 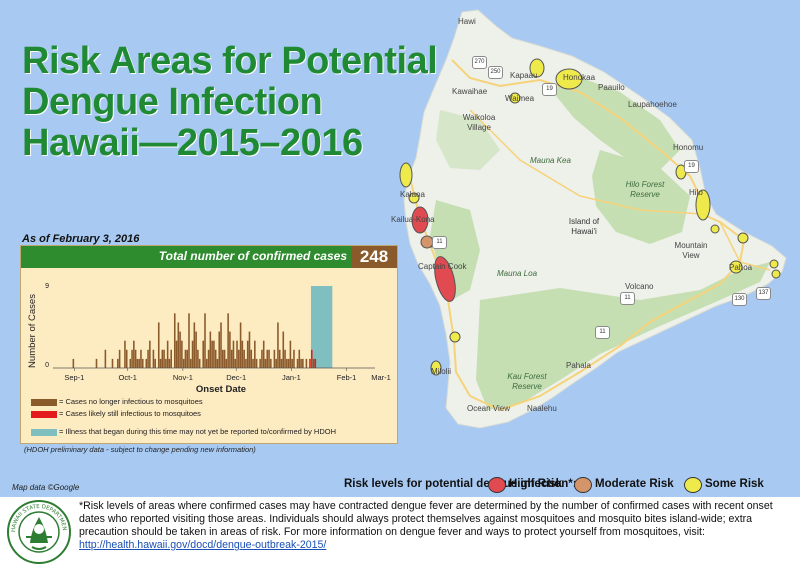 I want to click on x-tick-label: Oct-1, so click(x=128, y=377).